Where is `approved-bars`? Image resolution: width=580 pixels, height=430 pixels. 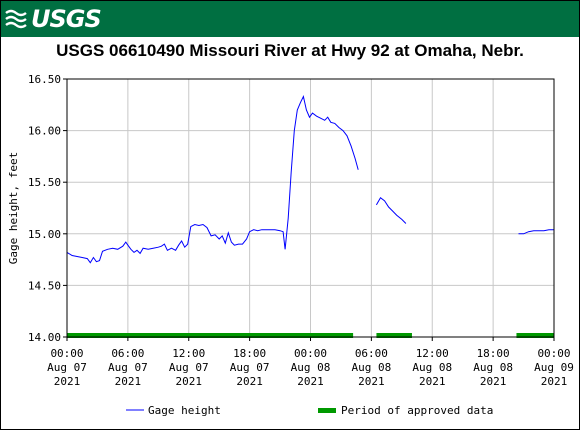 approved-bars is located at coordinates (310, 335).